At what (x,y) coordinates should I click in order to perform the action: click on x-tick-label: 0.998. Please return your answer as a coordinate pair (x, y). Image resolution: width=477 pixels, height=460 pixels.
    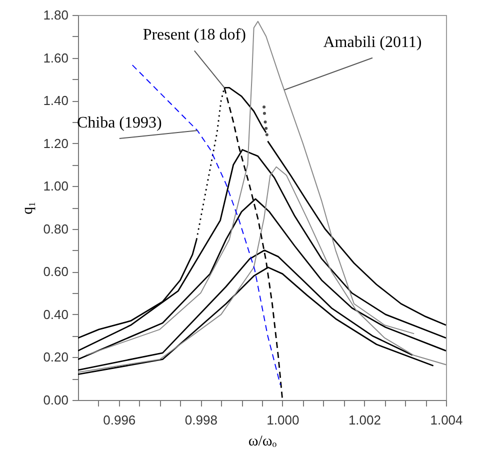
    Looking at the image, I should click on (201, 420).